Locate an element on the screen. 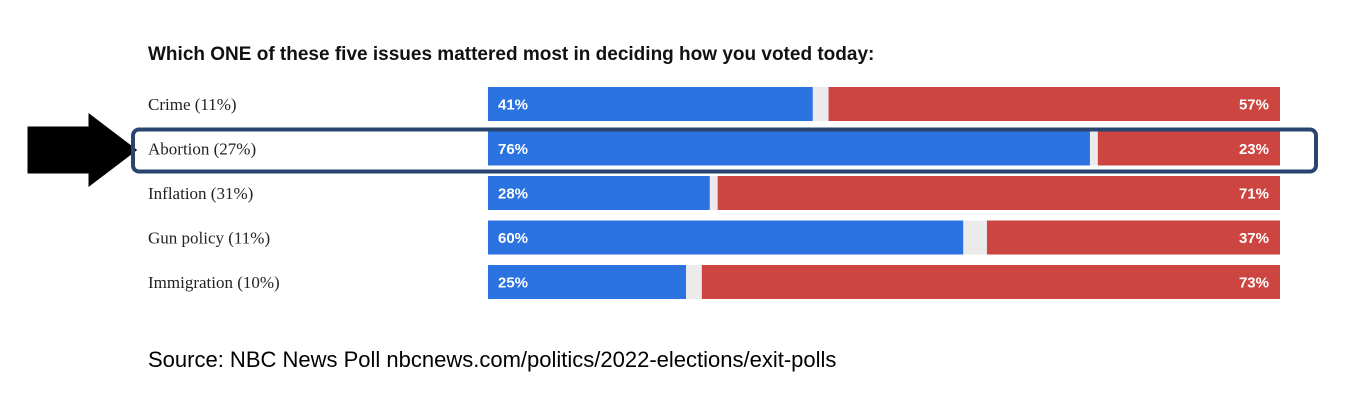 The image size is (1366, 406). right-arrow-icon is located at coordinates (82, 150).